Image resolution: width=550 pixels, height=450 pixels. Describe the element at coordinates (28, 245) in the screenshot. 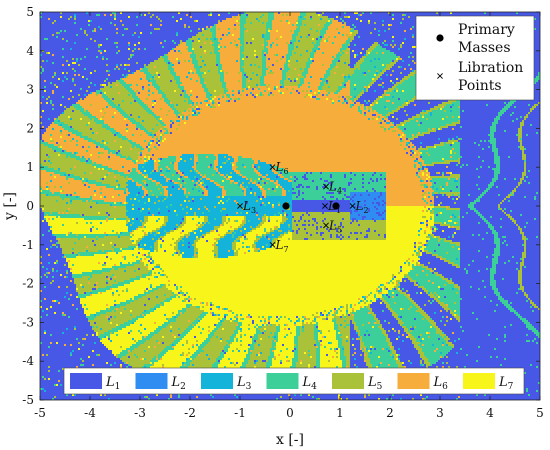

I see `y-tick-label: -1` at that location.